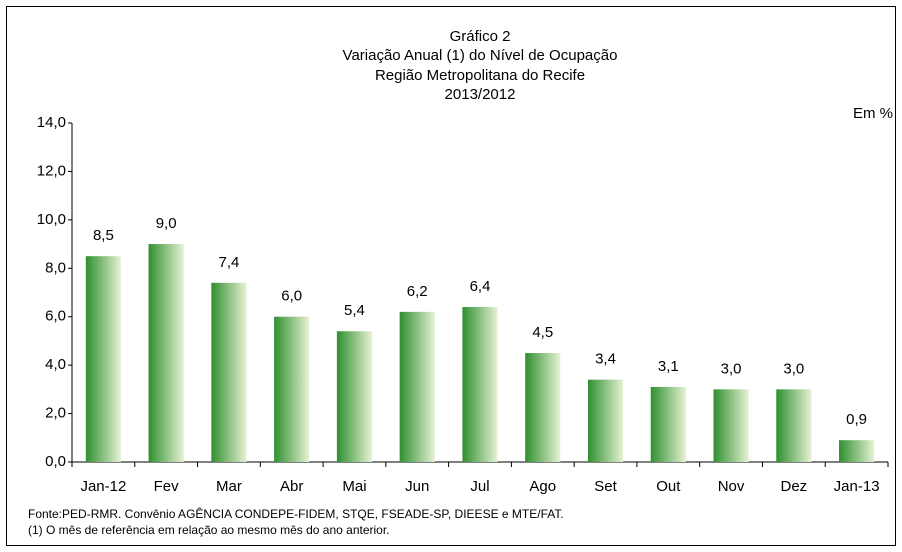  I want to click on y-tick-label: 8,0, so click(55, 267).